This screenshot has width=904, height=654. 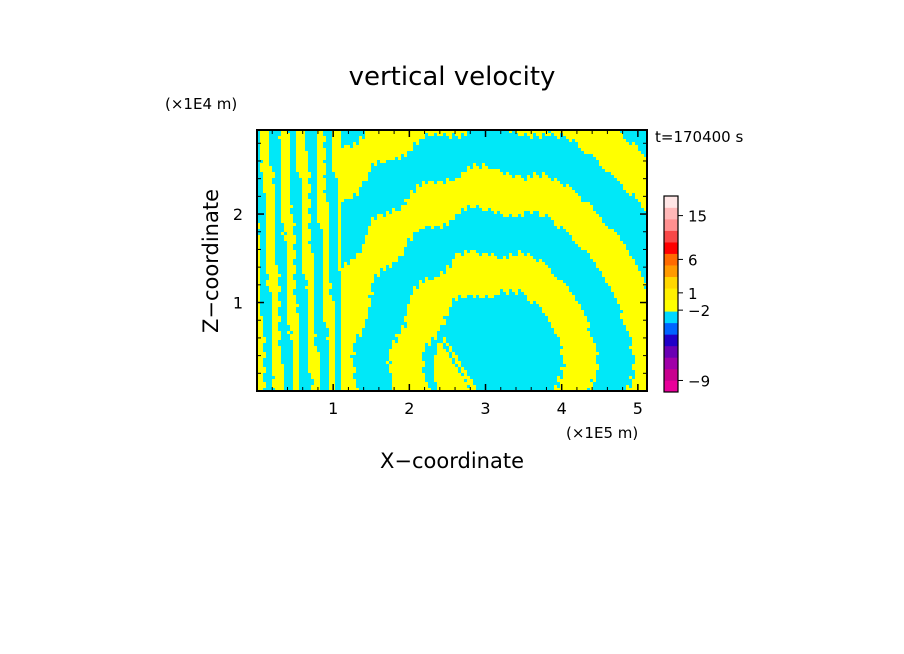 What do you see at coordinates (686, 294) in the screenshot?
I see `colorbar: −9 −21 6 15` at bounding box center [686, 294].